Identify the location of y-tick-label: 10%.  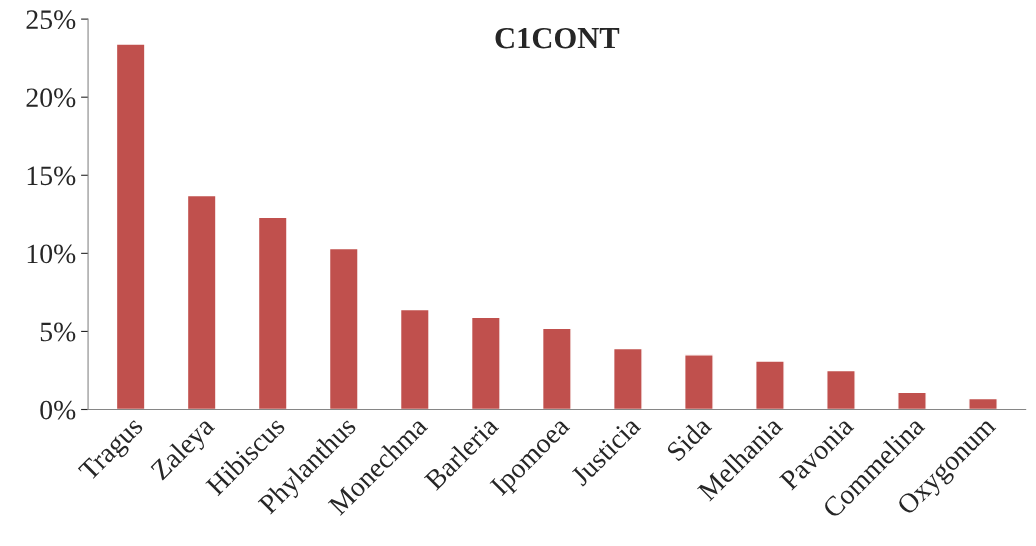
(51, 254).